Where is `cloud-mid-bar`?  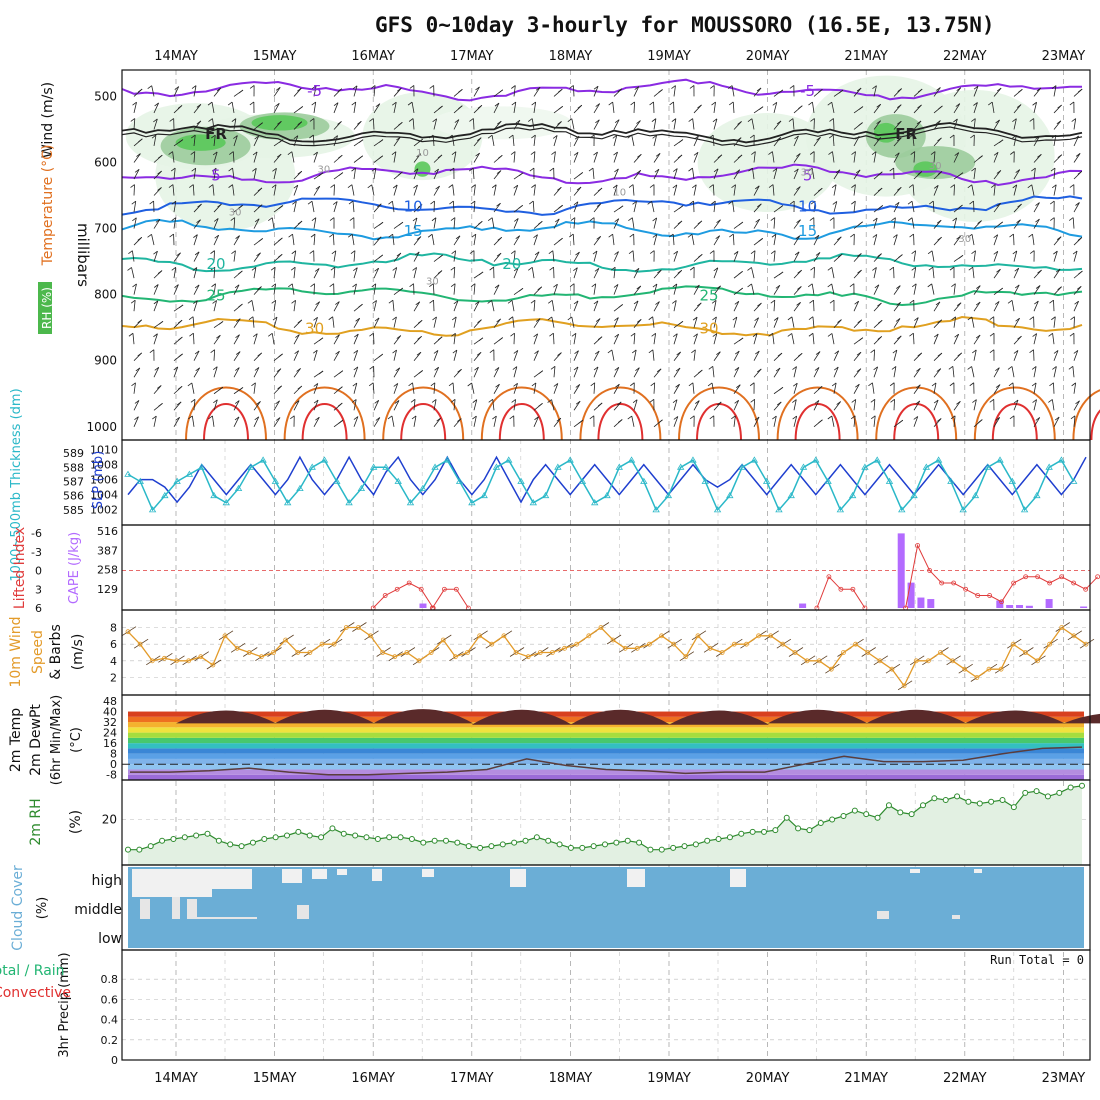
cloud-mid-bar is located at coordinates (303, 912).